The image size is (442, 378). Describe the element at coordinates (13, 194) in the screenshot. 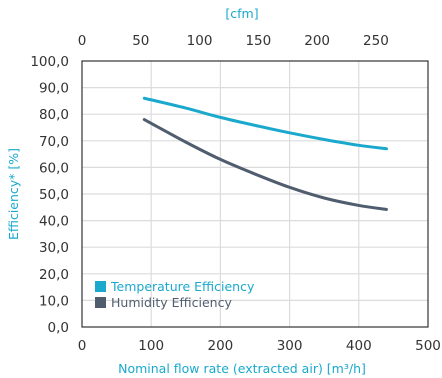

I see `y-axis-label: Efficiency* [%]` at that location.